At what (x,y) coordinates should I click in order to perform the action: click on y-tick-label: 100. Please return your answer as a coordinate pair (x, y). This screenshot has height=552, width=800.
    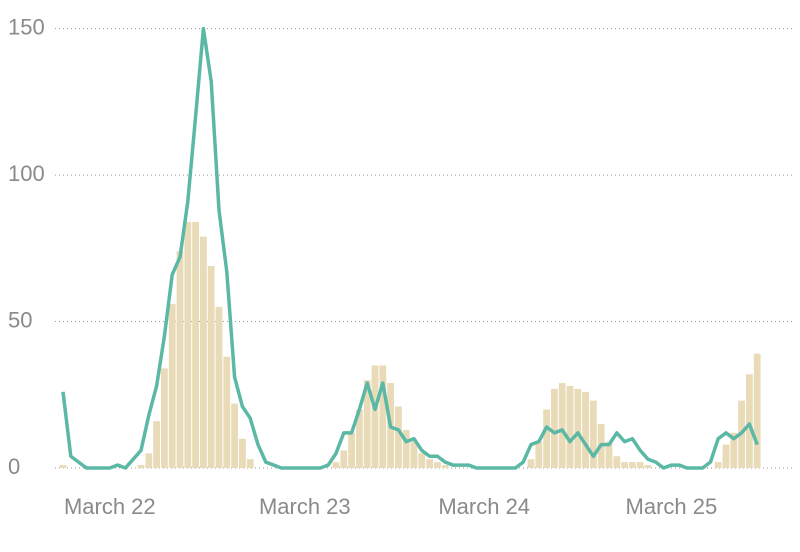
    Looking at the image, I should click on (26, 173).